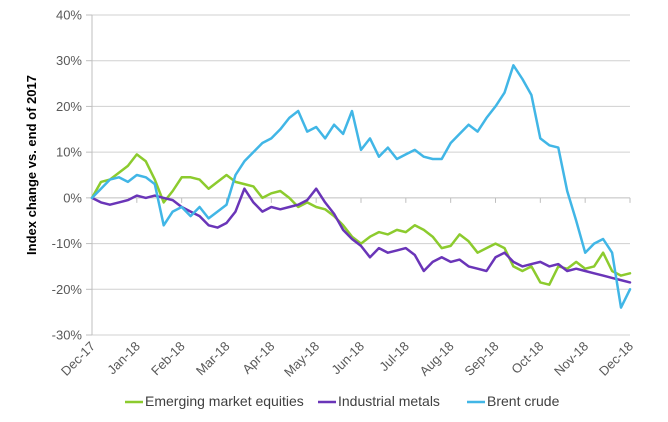  Describe the element at coordinates (69, 60) in the screenshot. I see `y-tick-label: 30%` at that location.